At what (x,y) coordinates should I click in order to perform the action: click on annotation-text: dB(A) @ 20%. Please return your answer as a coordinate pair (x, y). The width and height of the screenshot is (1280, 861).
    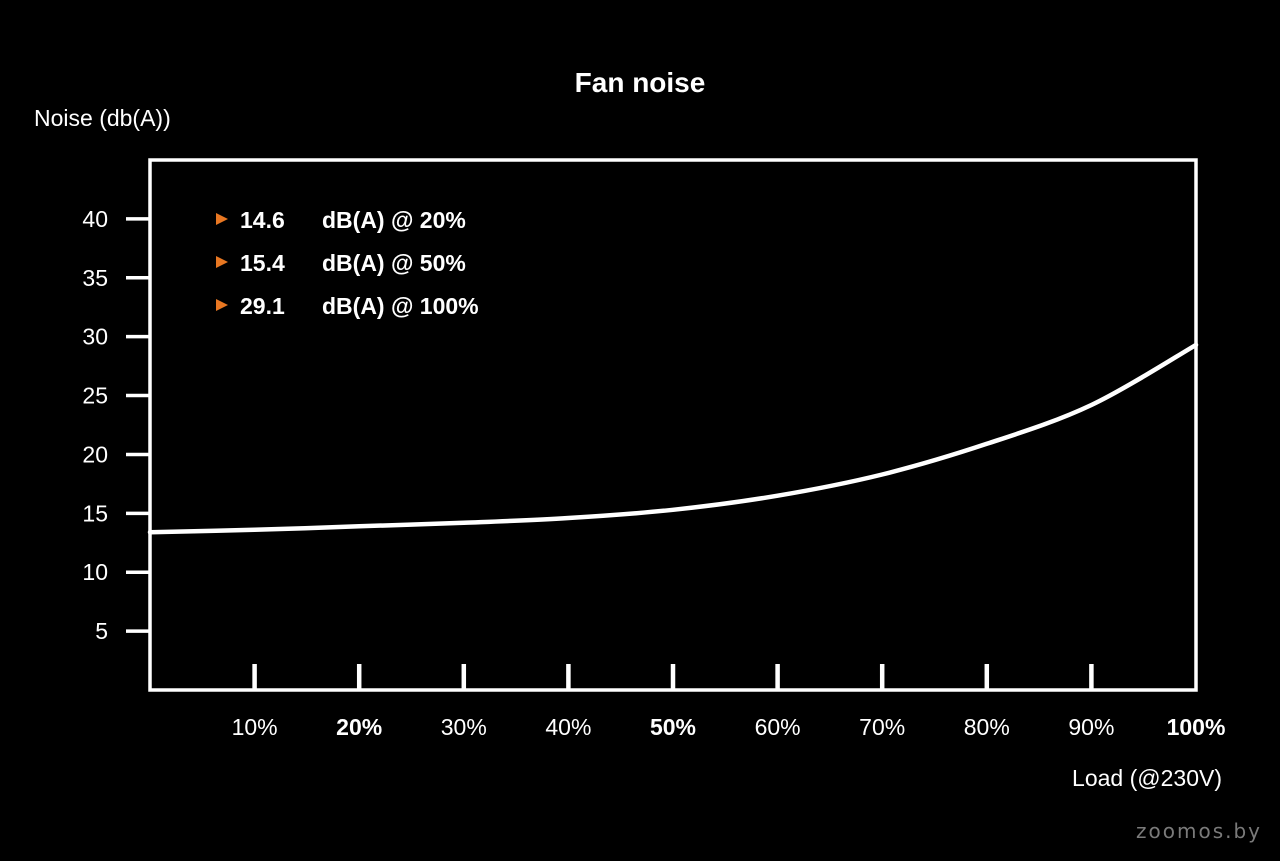
    Looking at the image, I should click on (394, 220).